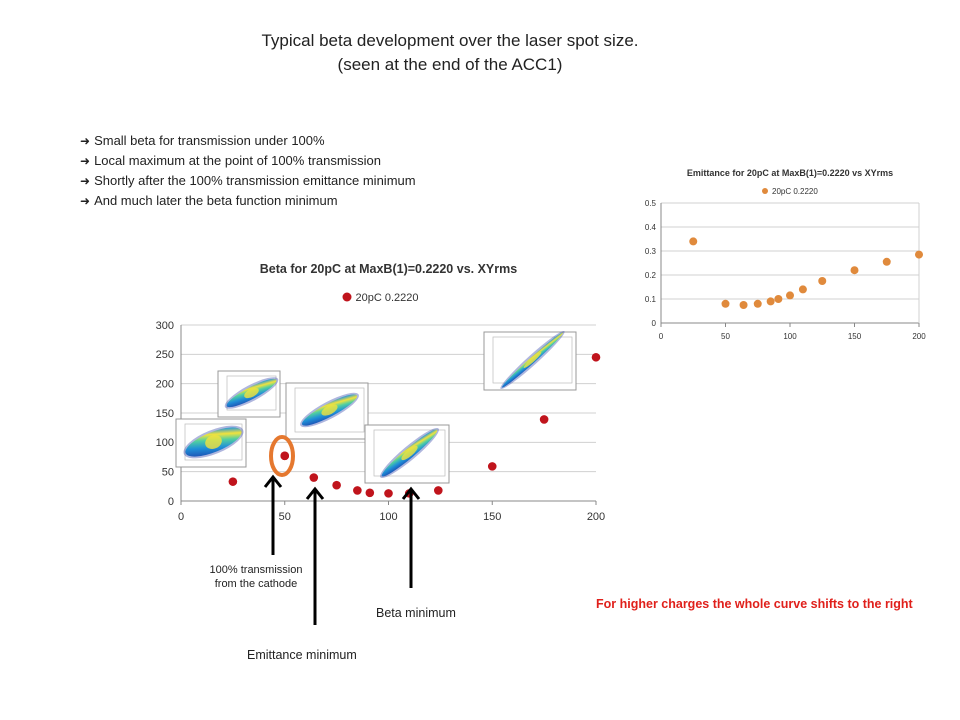 The image size is (960, 720). Describe the element at coordinates (651, 251) in the screenshot. I see `y-tick-label: 0.3` at that location.